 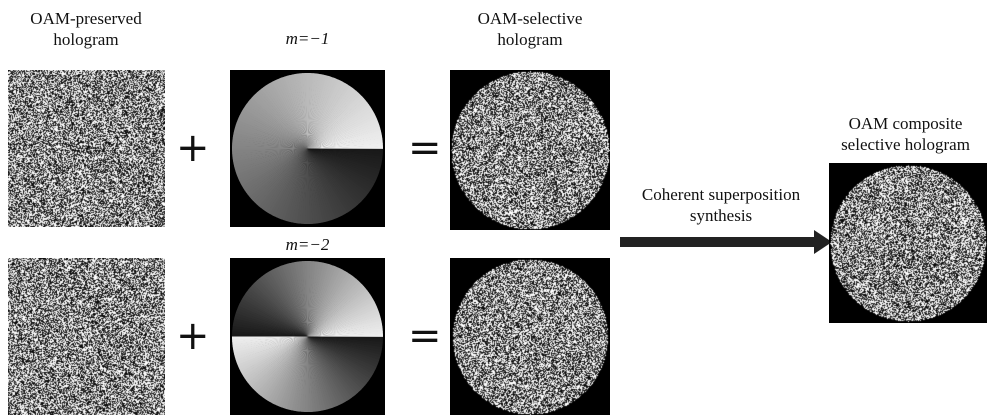 What do you see at coordinates (86, 336) in the screenshot?
I see `preserved-noise-row2` at bounding box center [86, 336].